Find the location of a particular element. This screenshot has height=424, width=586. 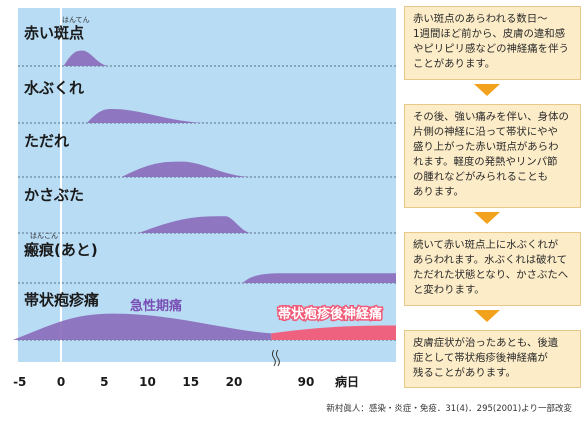

axis-break-right is located at coordinates (277, 358).